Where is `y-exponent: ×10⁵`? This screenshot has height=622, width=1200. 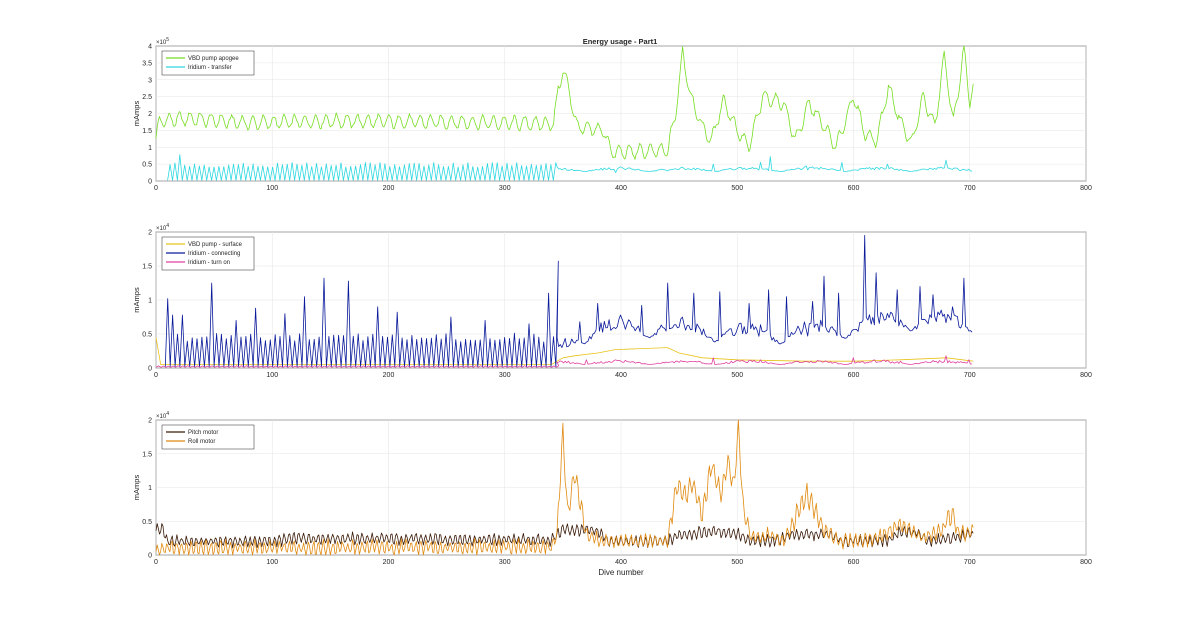
y-exponent: ×10⁵ is located at coordinates (162, 41).